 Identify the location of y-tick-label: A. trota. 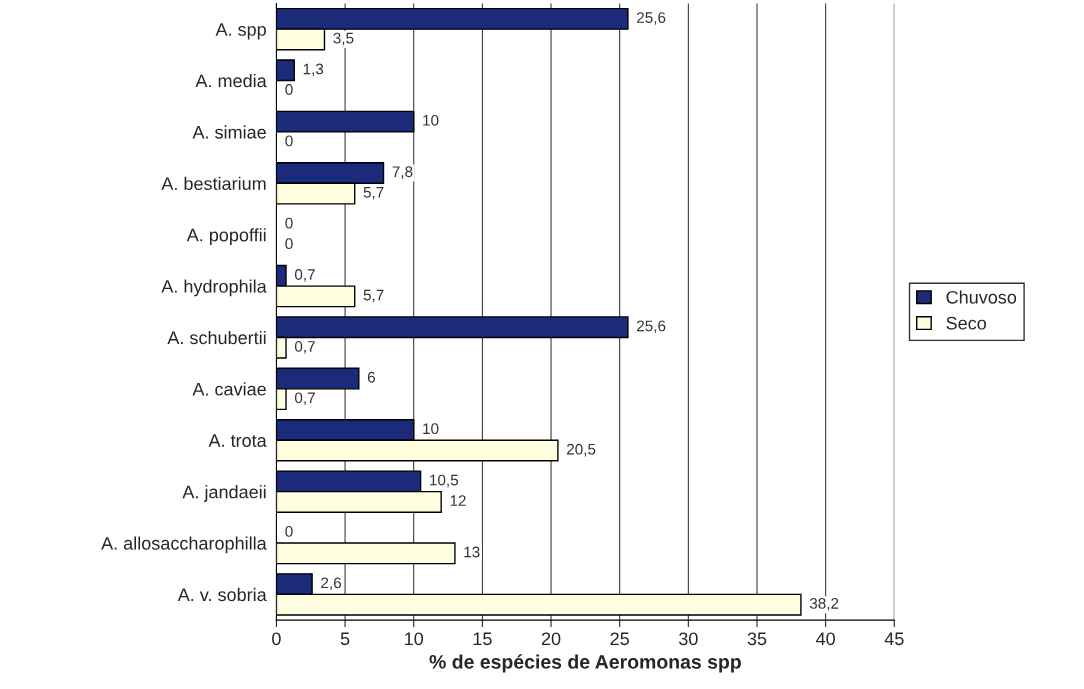
(237, 440).